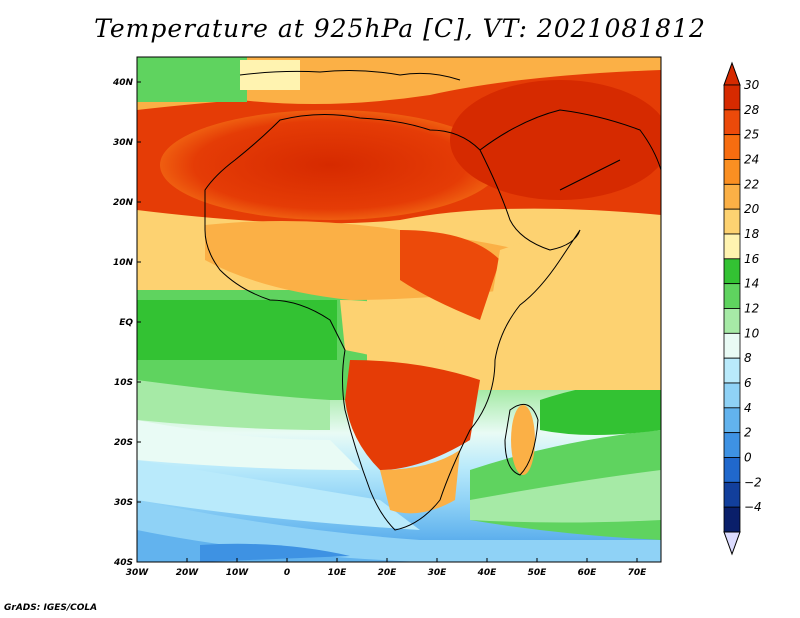 This screenshot has width=800, height=618. I want to click on lat-label-30n: 30N, so click(123, 143).